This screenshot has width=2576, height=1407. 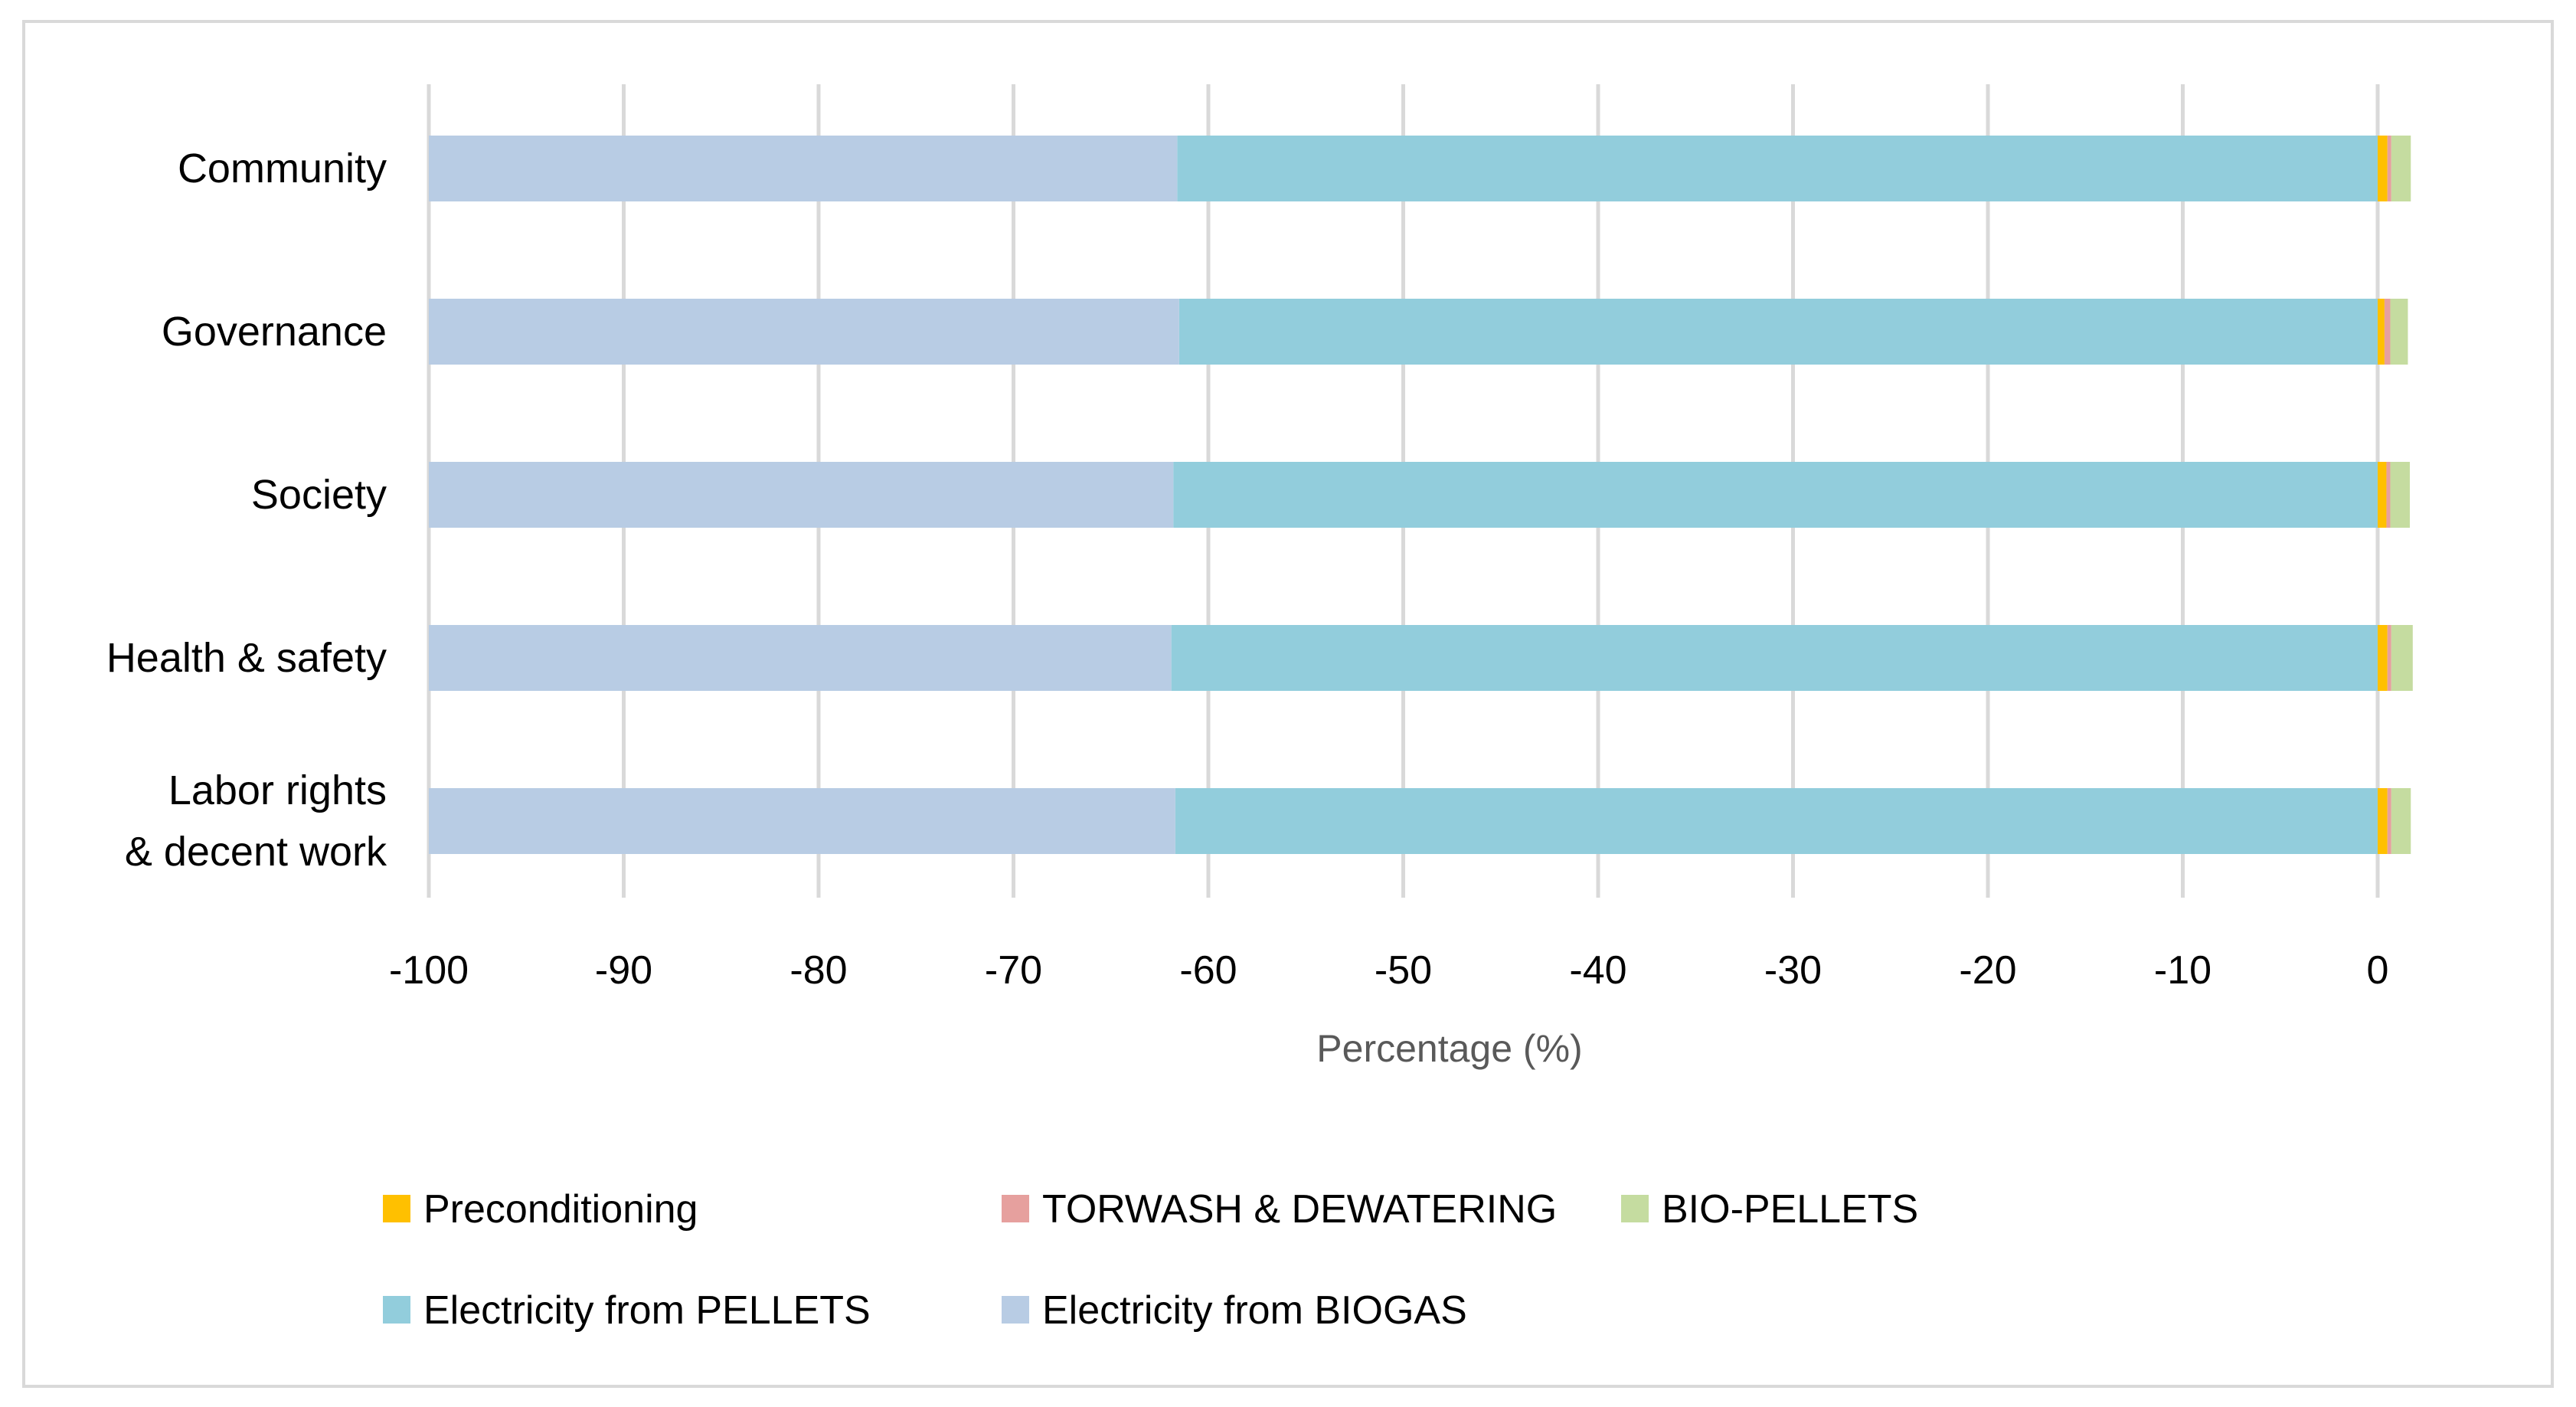 What do you see at coordinates (429, 971) in the screenshot?
I see `x-tick-label: -100` at bounding box center [429, 971].